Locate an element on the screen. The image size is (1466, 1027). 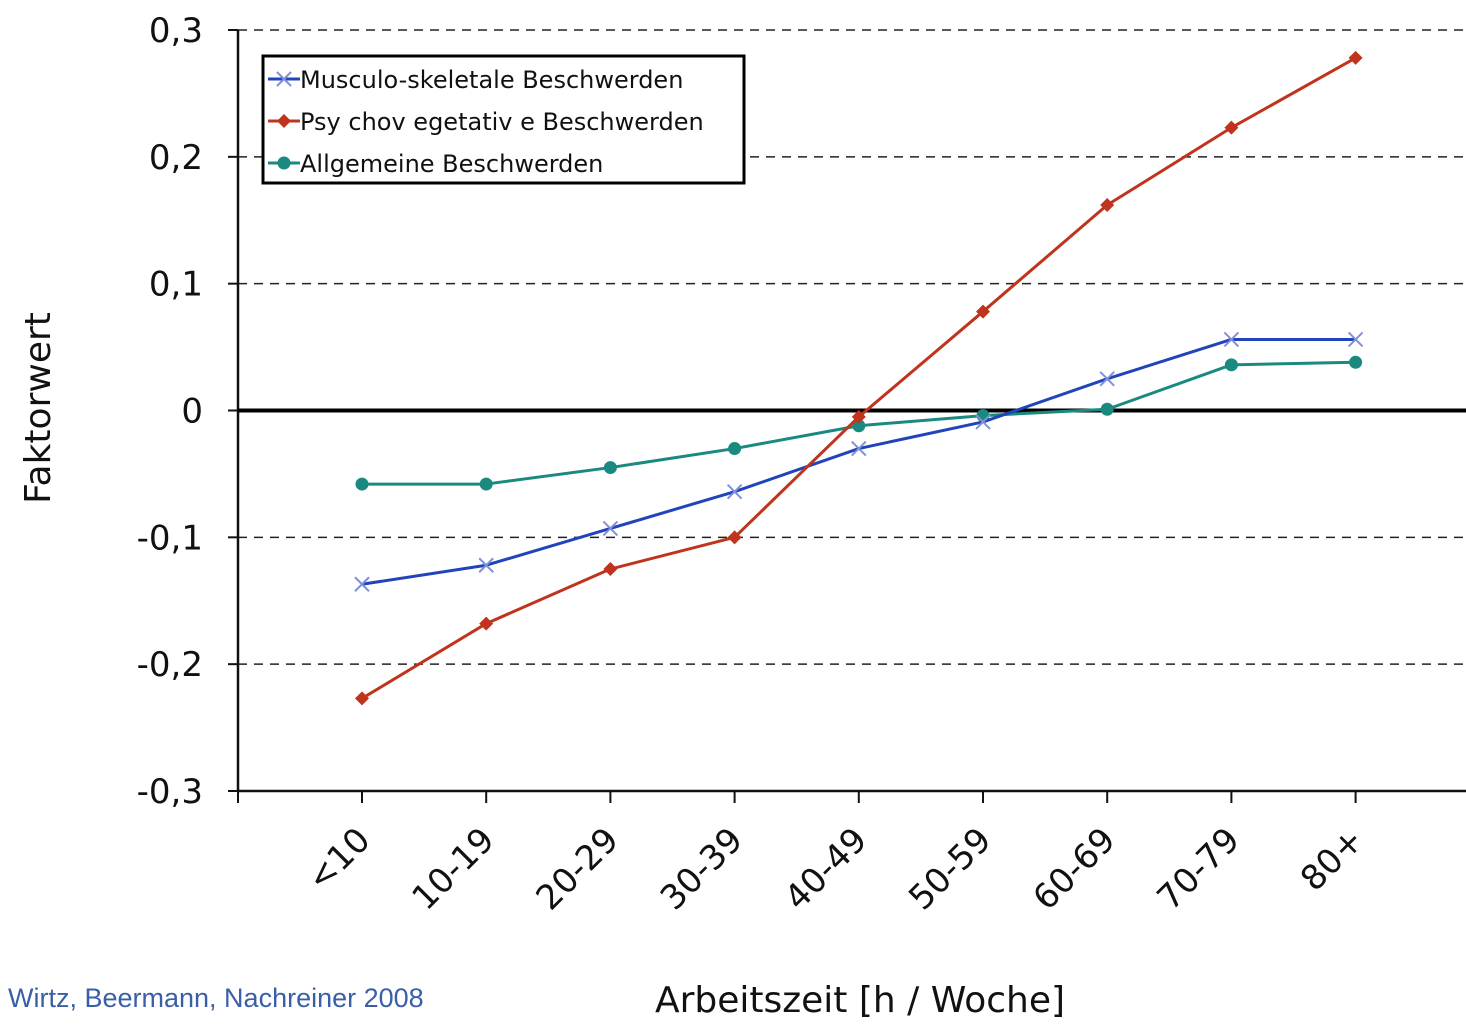
x-tick-label: 10-19 is located at coordinates (453, 869).